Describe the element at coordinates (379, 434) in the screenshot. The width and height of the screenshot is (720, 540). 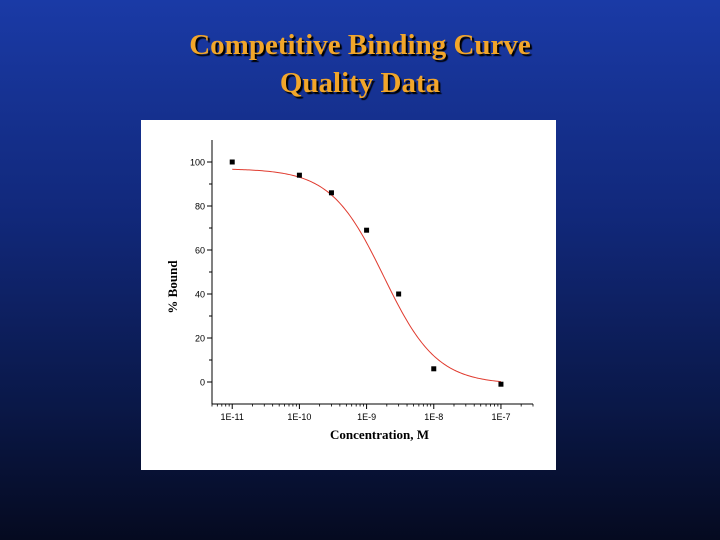
I see `x-axis-label: Concentration, M` at that location.